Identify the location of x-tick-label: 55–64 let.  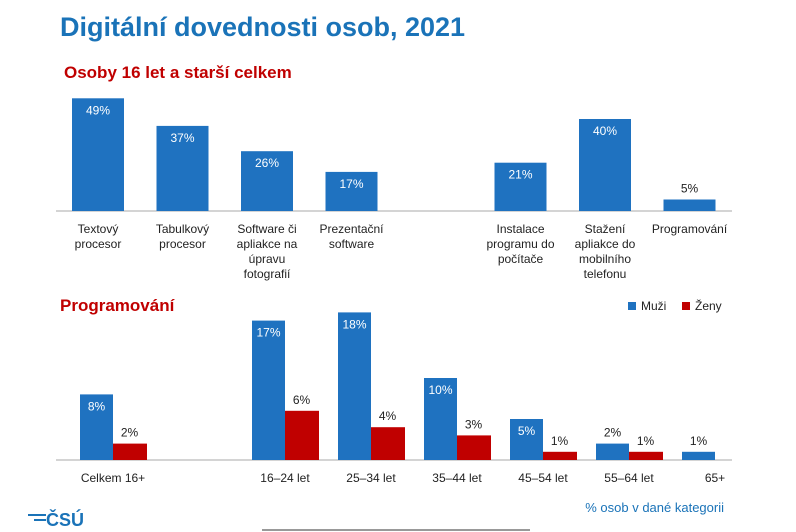
(629, 478).